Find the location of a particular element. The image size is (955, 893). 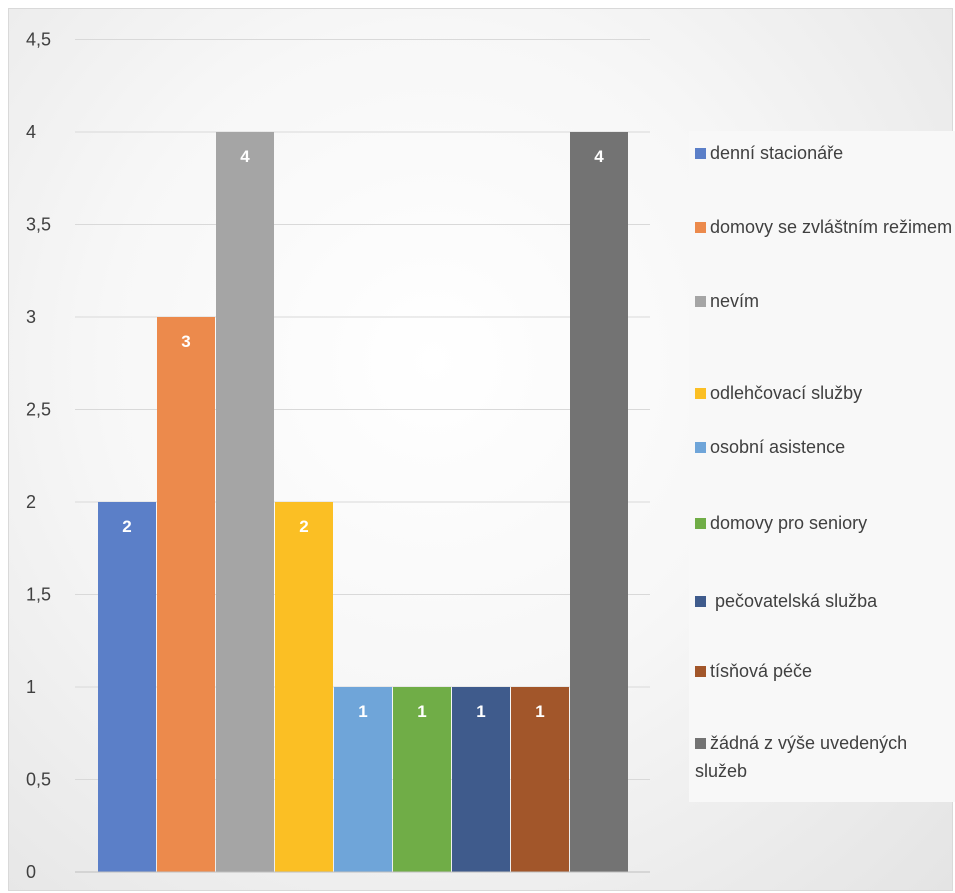

legend-label: nevím is located at coordinates (735, 301).